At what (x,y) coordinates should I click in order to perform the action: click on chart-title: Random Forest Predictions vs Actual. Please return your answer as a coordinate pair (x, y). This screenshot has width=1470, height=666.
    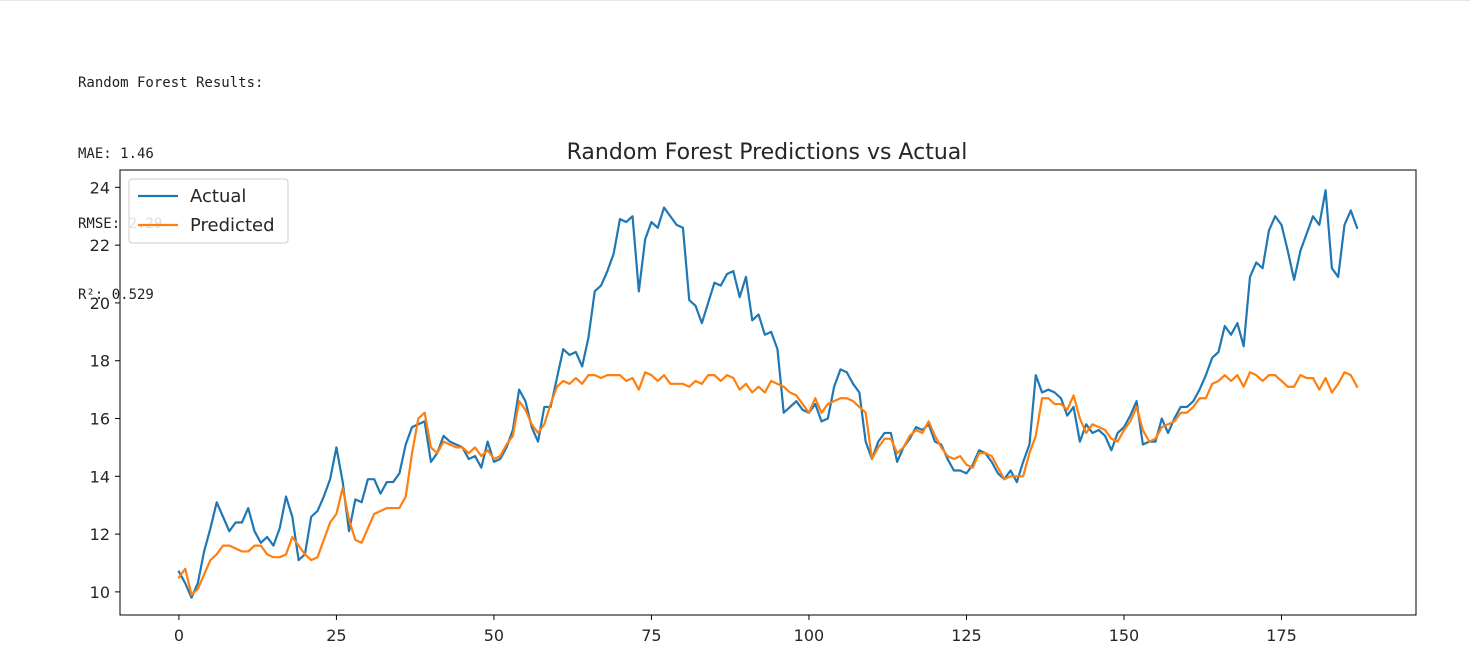
    Looking at the image, I should click on (767, 152).